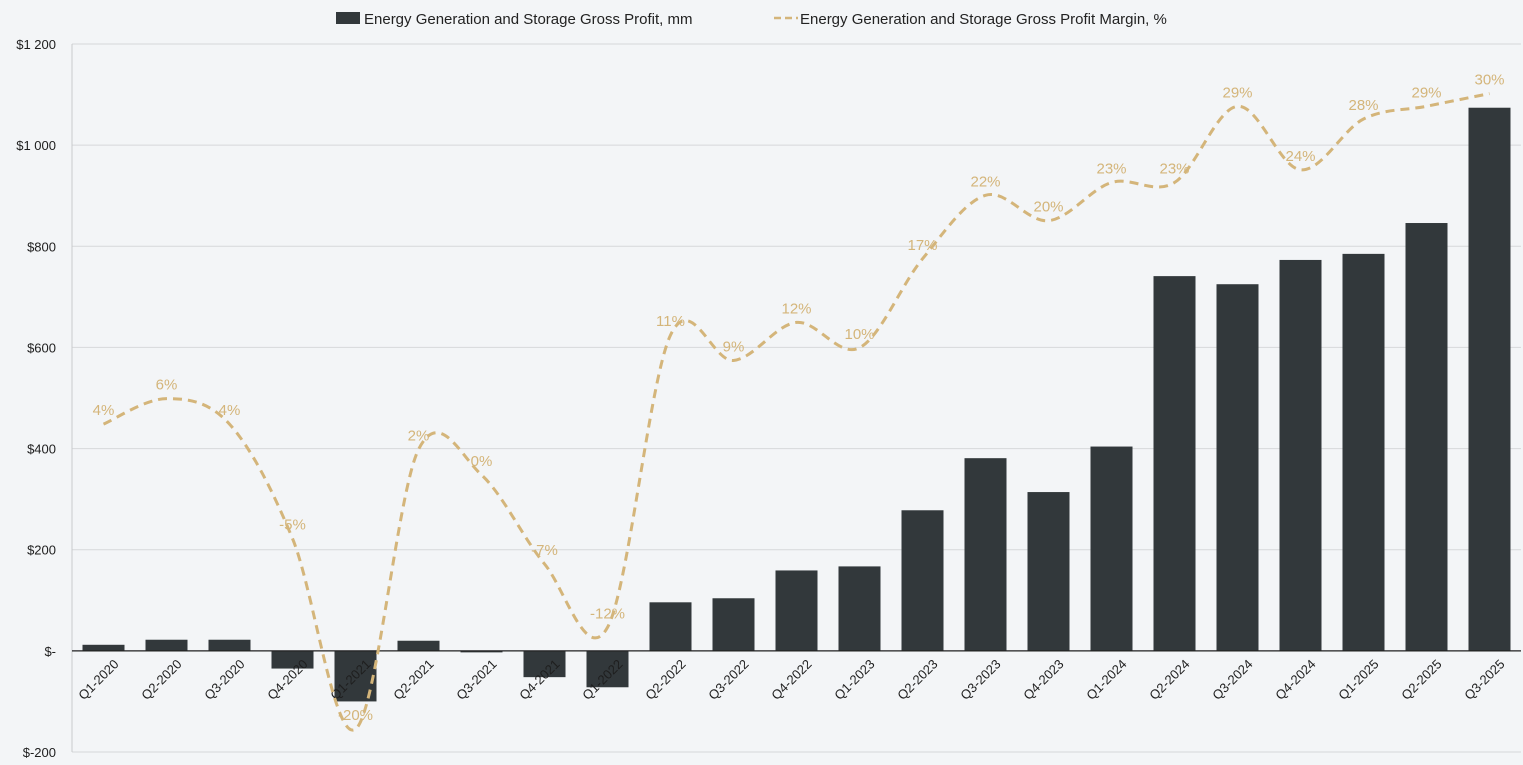 This screenshot has height=765, width=1523. Describe the element at coordinates (670, 321) in the screenshot. I see `margin-label: 11%` at that location.